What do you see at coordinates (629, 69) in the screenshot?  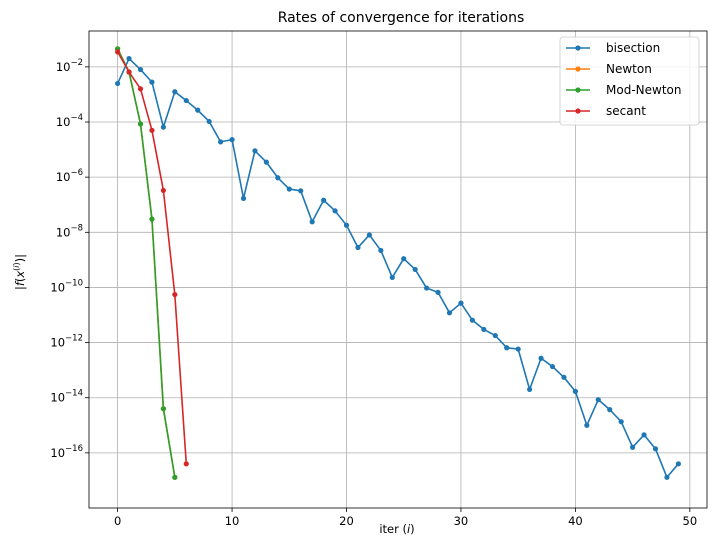 I see `legend-label-newton: Newton` at bounding box center [629, 69].